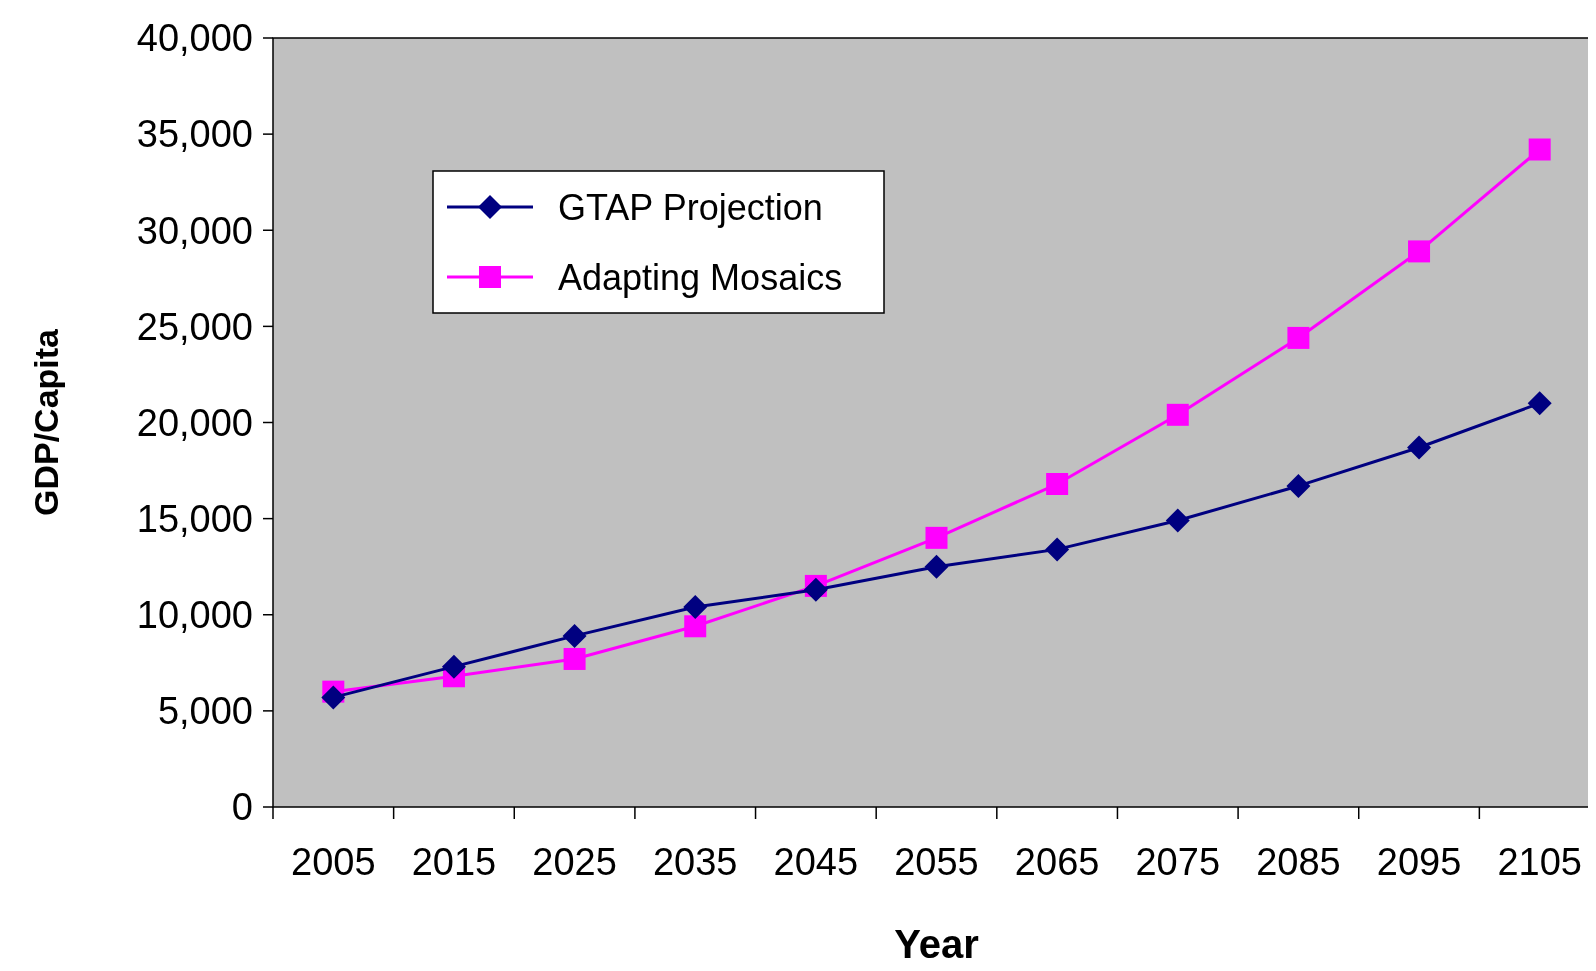  Describe the element at coordinates (194, 230) in the screenshot. I see `y-tick-label: 30,000` at that location.